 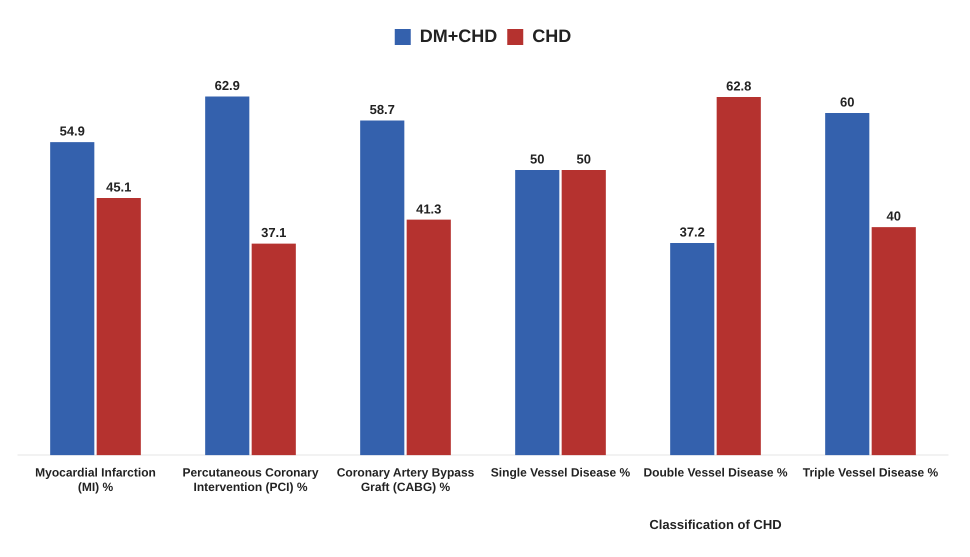 I want to click on data-label: 60, so click(x=847, y=102).